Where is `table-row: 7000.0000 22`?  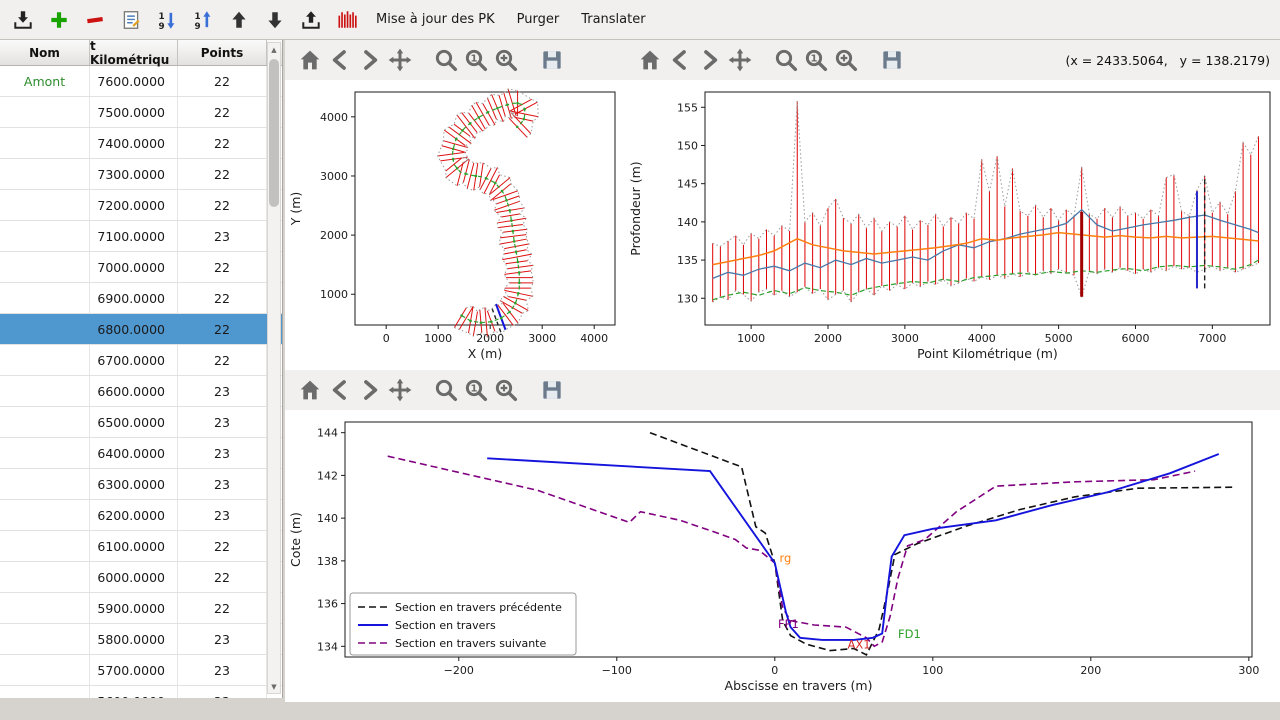 table-row: 7000.0000 22 is located at coordinates (141, 267).